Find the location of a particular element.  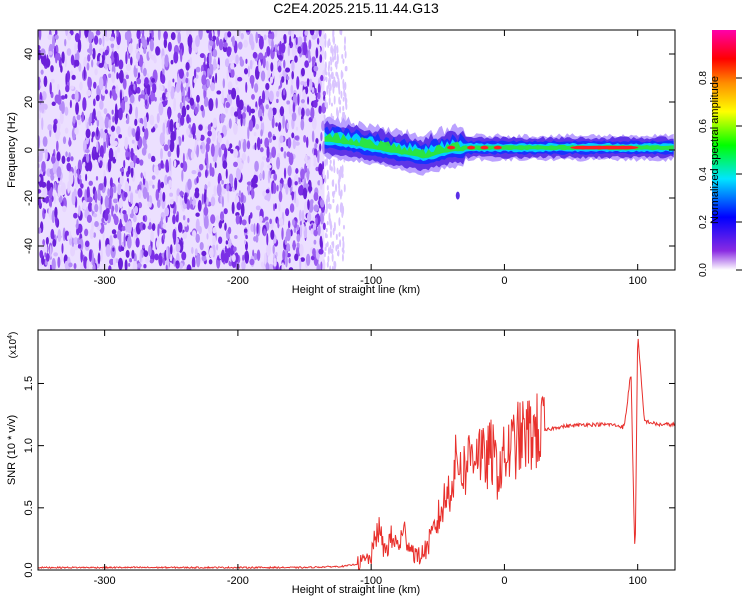

colorbar-tick-label: 0.6 is located at coordinates (703, 126).